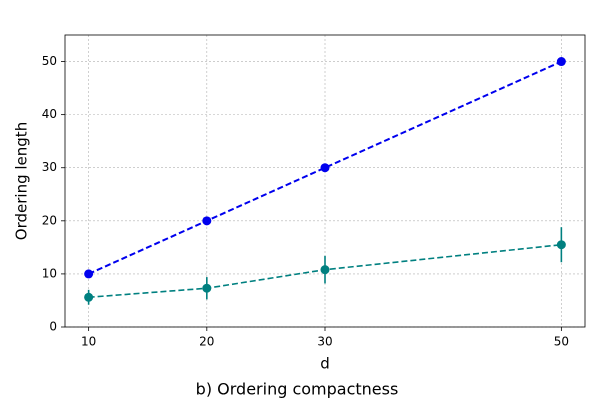 This screenshot has width=600, height=400. What do you see at coordinates (49, 273) in the screenshot?
I see `y-tick-label: 10` at bounding box center [49, 273].